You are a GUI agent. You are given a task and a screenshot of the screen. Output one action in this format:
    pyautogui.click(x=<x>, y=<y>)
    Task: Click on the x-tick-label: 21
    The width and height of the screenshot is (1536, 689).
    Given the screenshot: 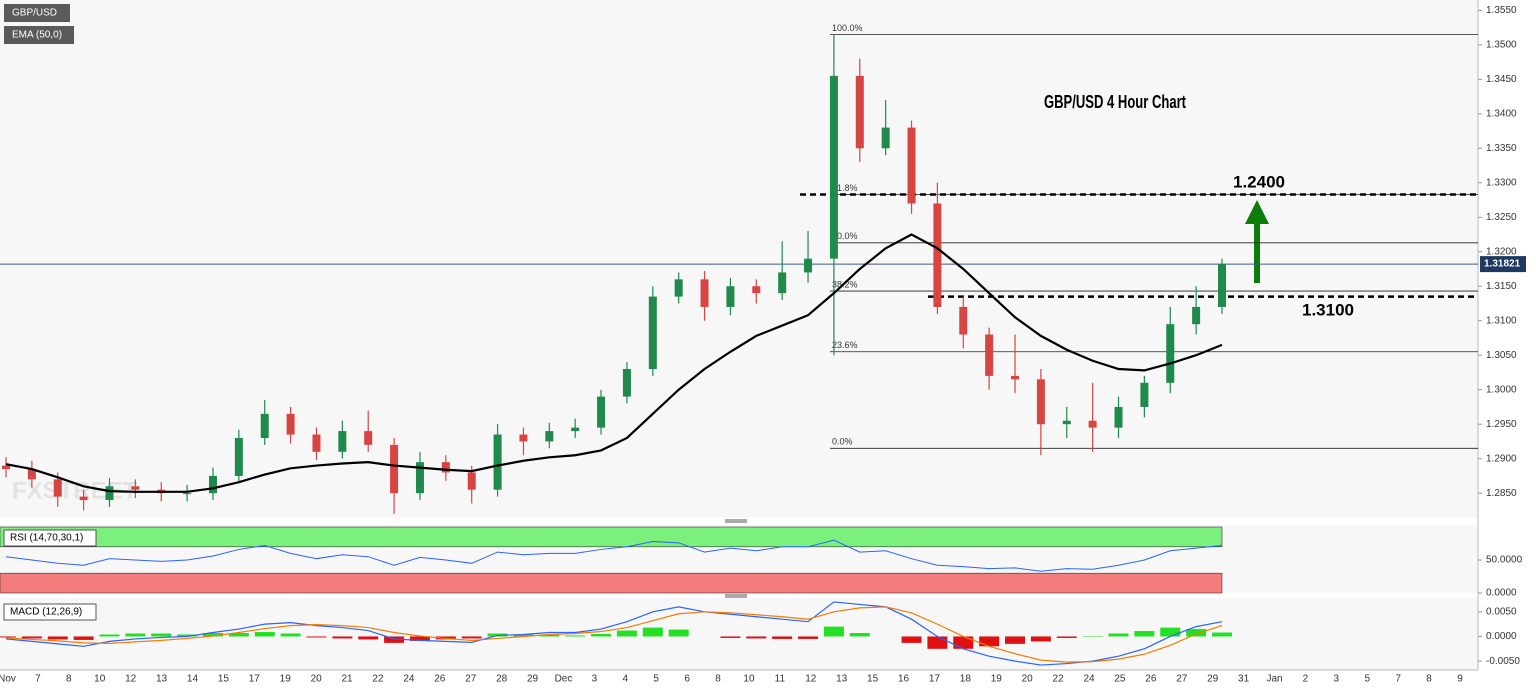 What is the action you would take?
    pyautogui.click(x=348, y=679)
    